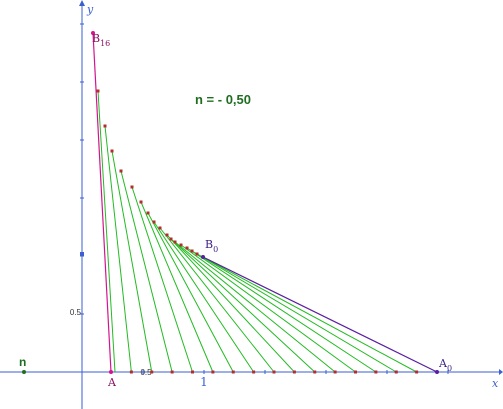 The height and width of the screenshot is (409, 503). Describe the element at coordinates (90, 9) in the screenshot. I see `y-axis-label: y` at that location.